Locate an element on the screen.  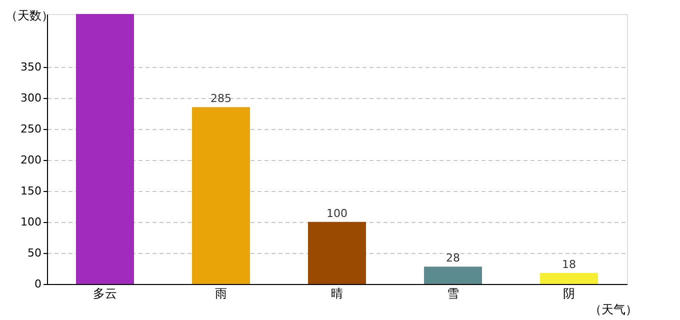
y-tick-label: 300 is located at coordinates (31, 97).